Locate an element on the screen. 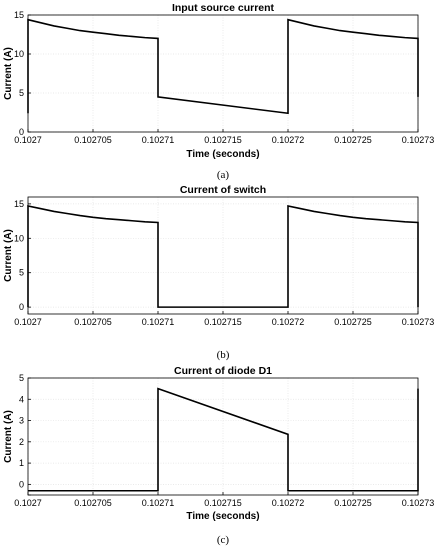  y-tick-label: 1 is located at coordinates (21, 463).